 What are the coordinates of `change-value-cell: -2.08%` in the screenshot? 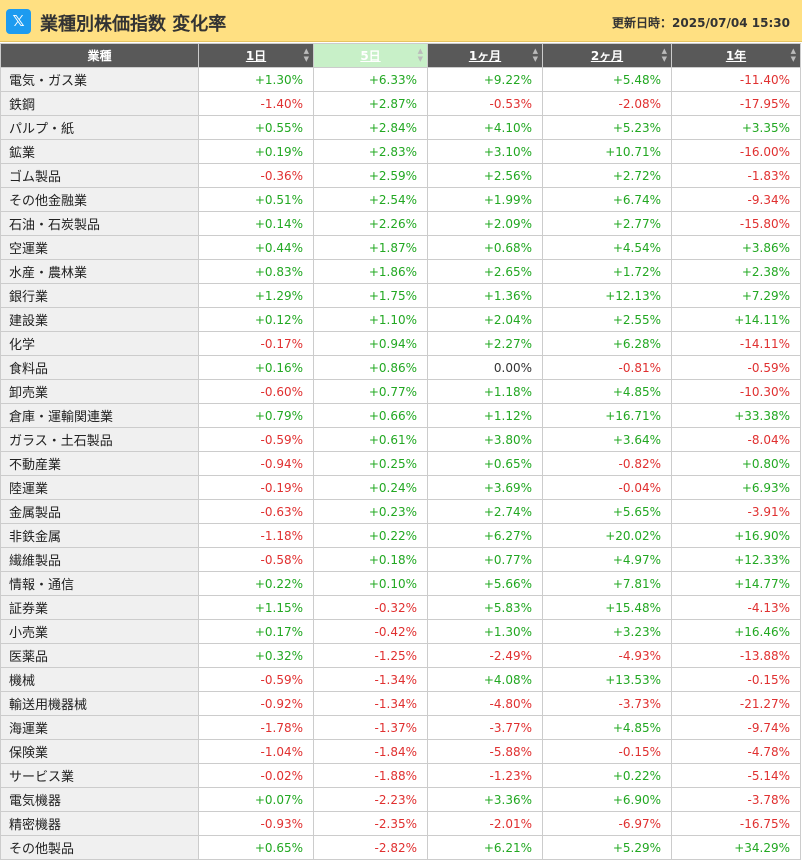 It's located at (607, 103).